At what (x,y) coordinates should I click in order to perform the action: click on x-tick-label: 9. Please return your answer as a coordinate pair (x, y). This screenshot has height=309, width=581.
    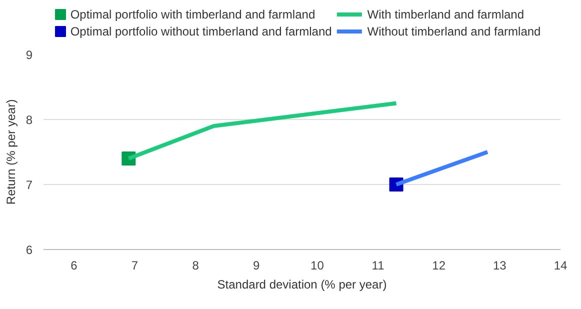
    Looking at the image, I should click on (256, 265).